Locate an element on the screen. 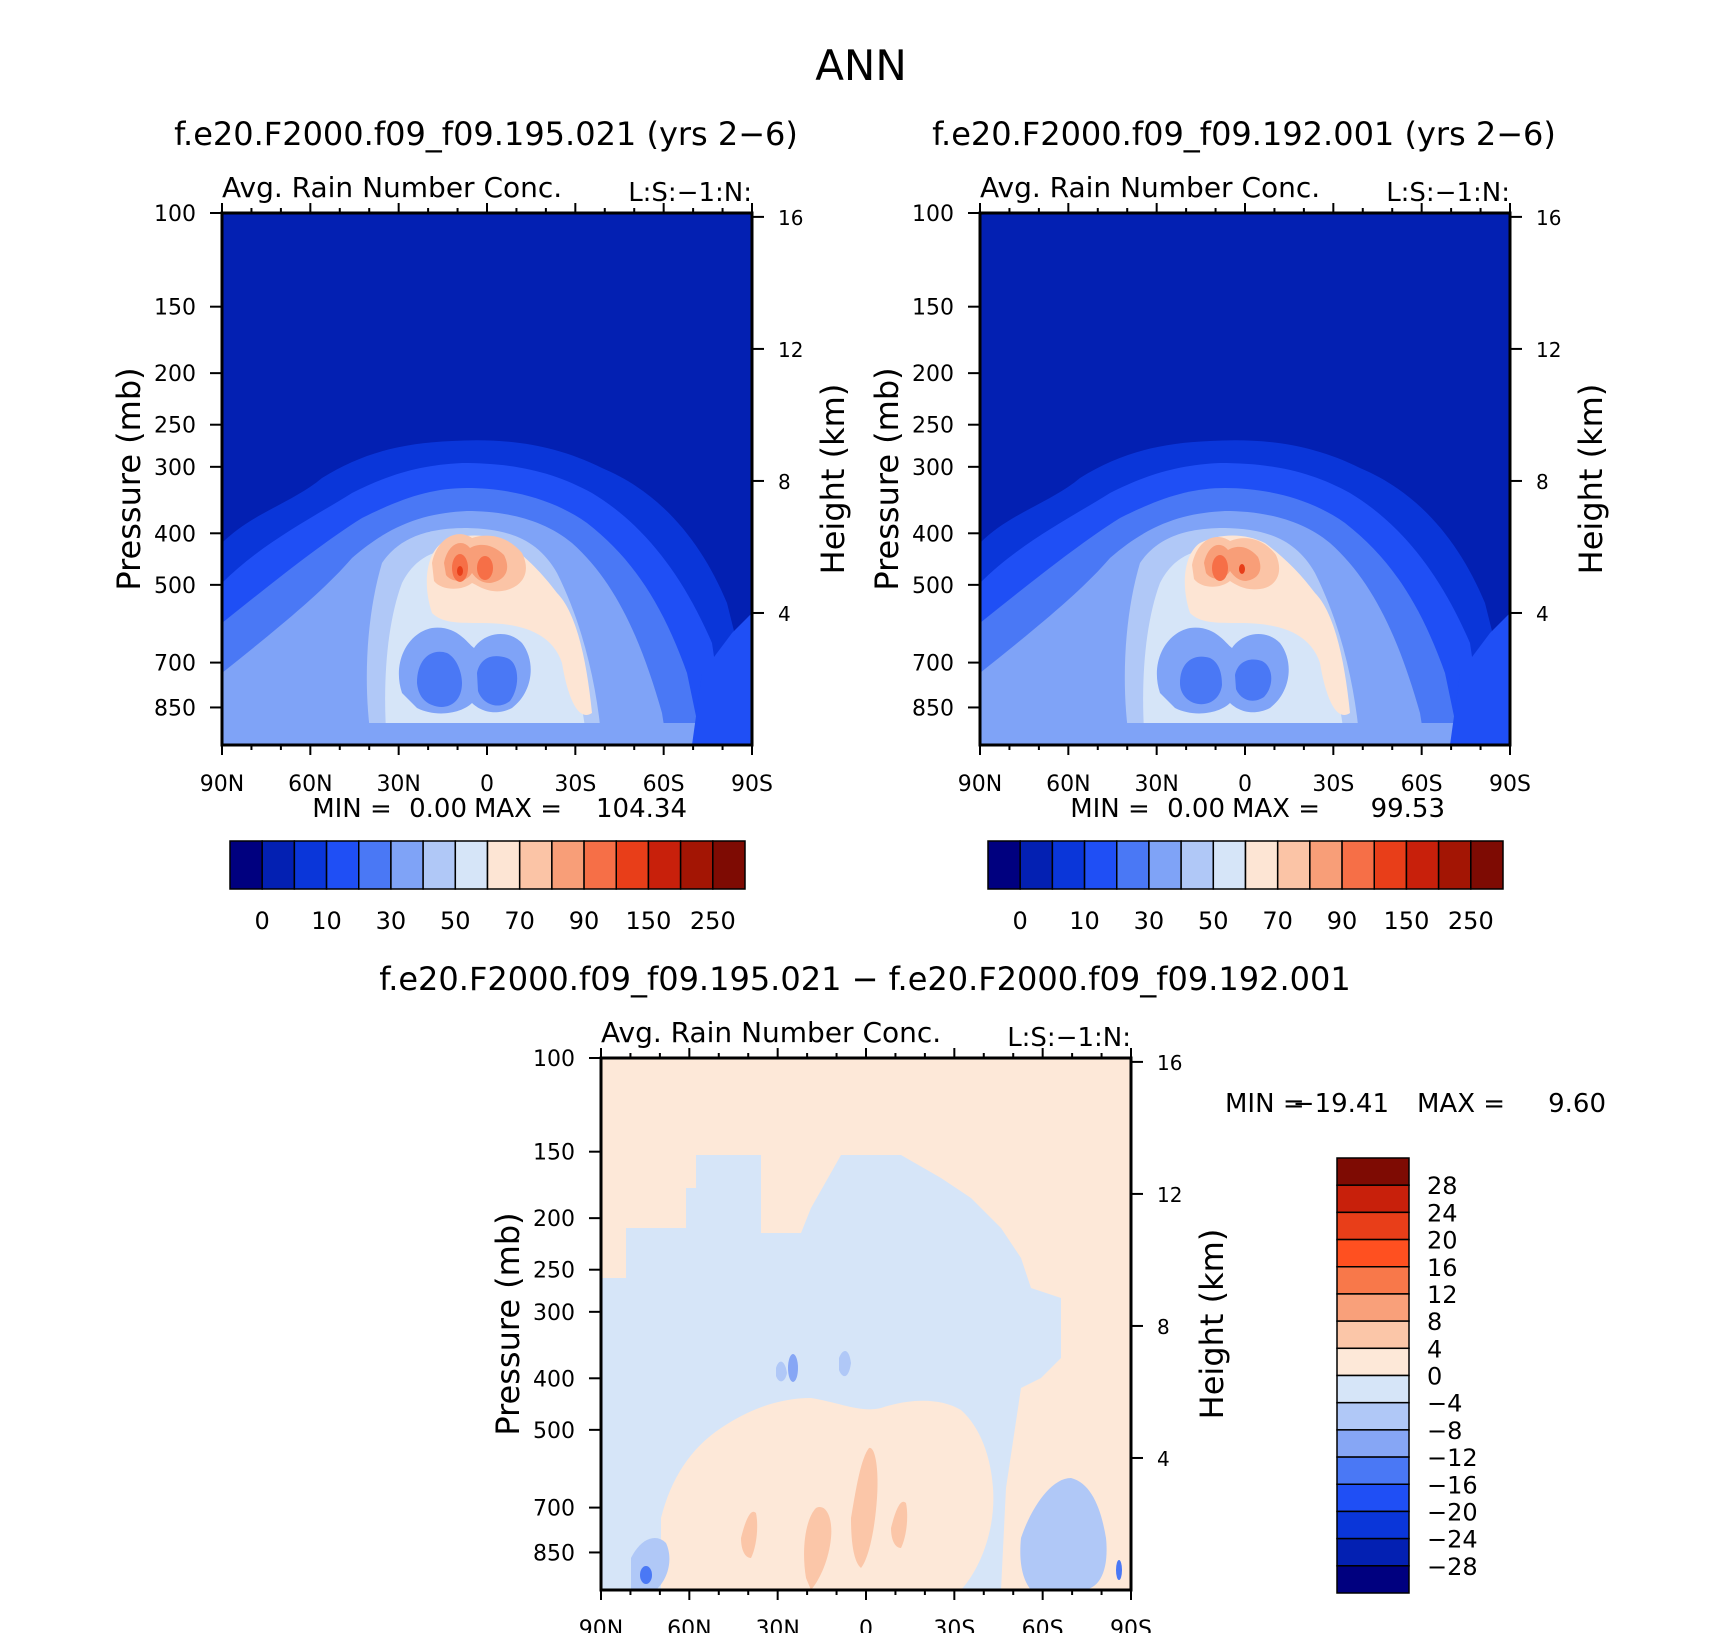 This screenshot has height=1633, width=1710. colorbar-label: 4 is located at coordinates (1434, 1349).